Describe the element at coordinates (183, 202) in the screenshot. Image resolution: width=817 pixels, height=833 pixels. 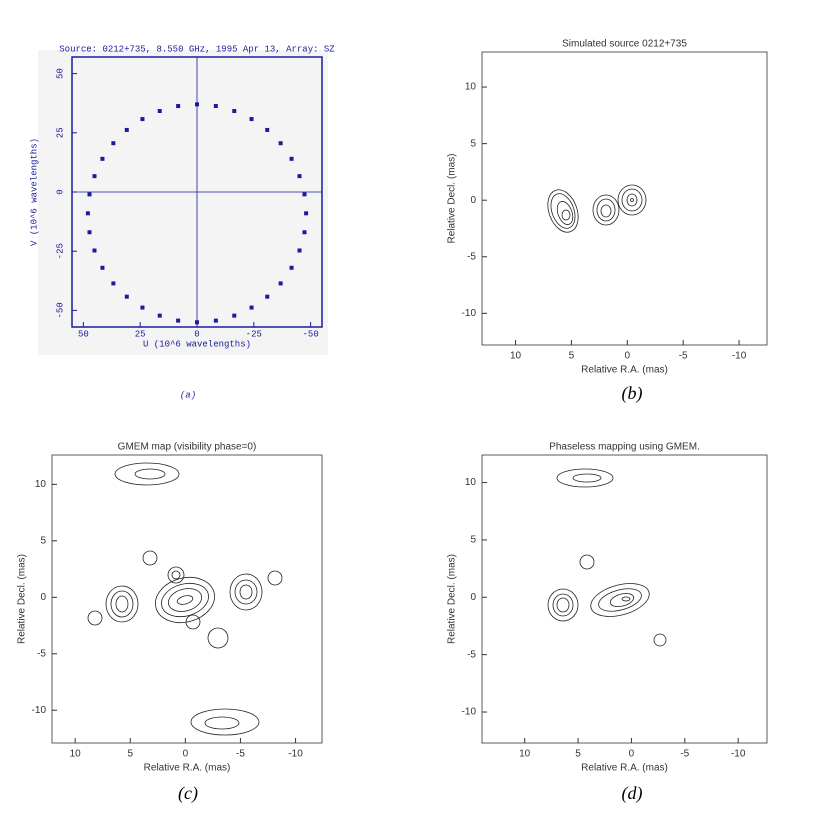
I see `panel-background` at that location.